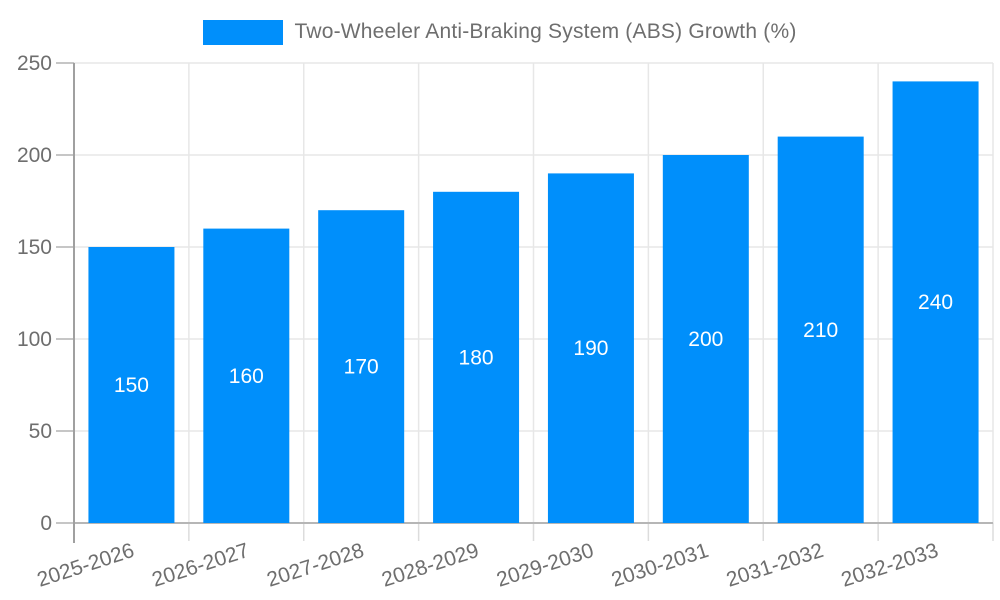 This screenshot has width=1000, height=600. I want to click on bar-value-label: 160, so click(246, 376).